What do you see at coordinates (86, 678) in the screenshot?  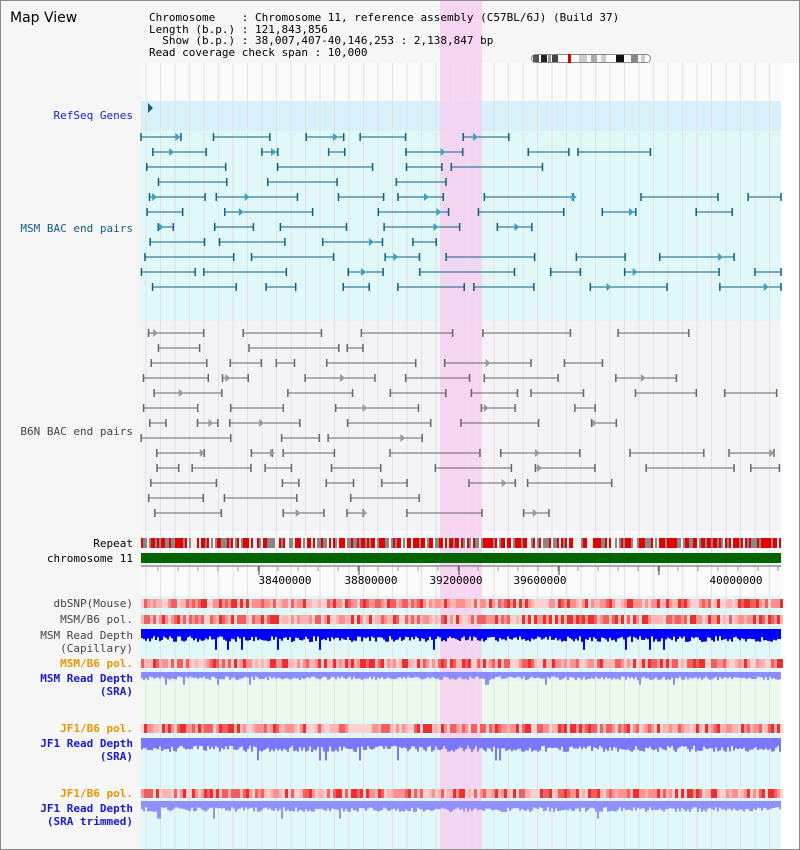 I see `track-label-msm-depth-sra: MSM Read Depth` at bounding box center [86, 678].